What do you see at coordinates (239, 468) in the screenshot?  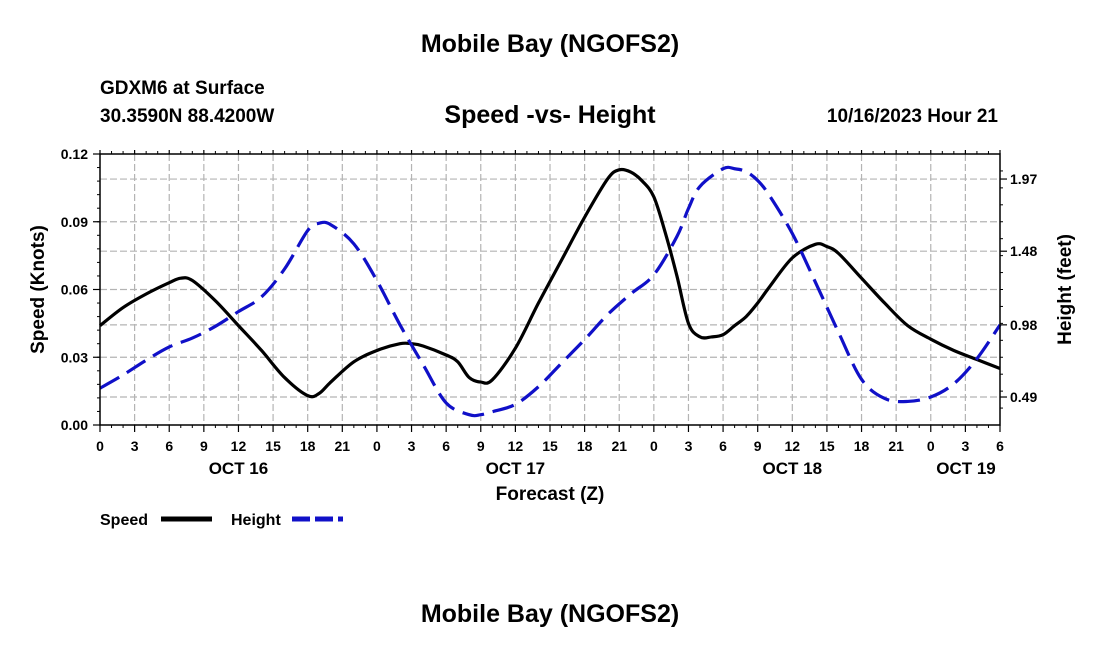 I see `x-day-label: OCT 16` at bounding box center [239, 468].